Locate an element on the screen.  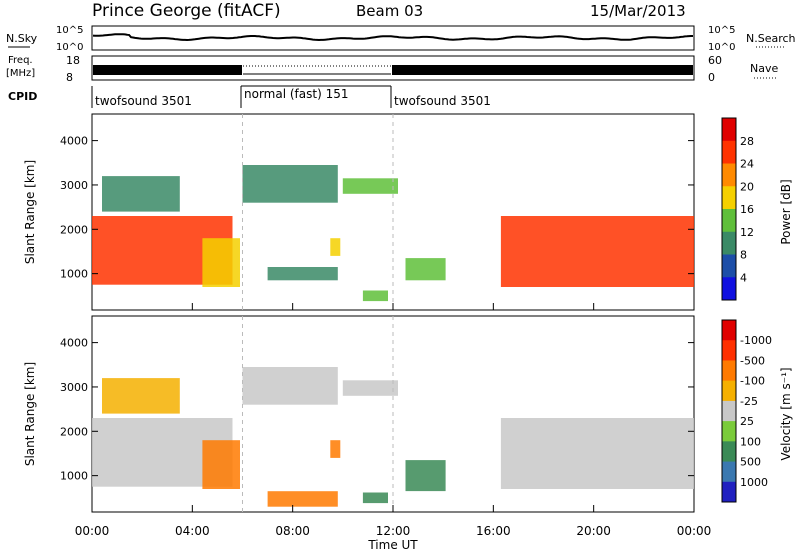
search-tick-bottom: 10^0 is located at coordinates (721, 47).